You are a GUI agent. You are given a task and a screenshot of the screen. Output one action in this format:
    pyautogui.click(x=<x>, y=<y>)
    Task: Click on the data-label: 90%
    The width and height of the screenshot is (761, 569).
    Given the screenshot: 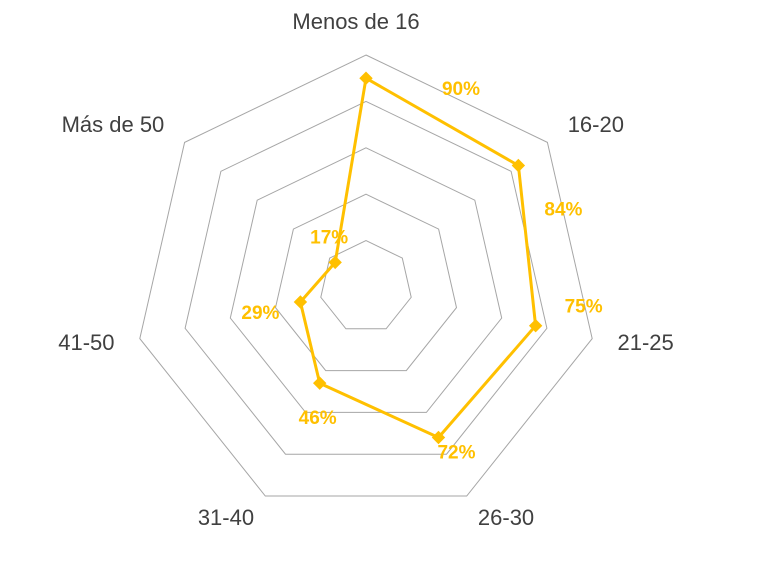 What is the action you would take?
    pyautogui.click(x=461, y=89)
    